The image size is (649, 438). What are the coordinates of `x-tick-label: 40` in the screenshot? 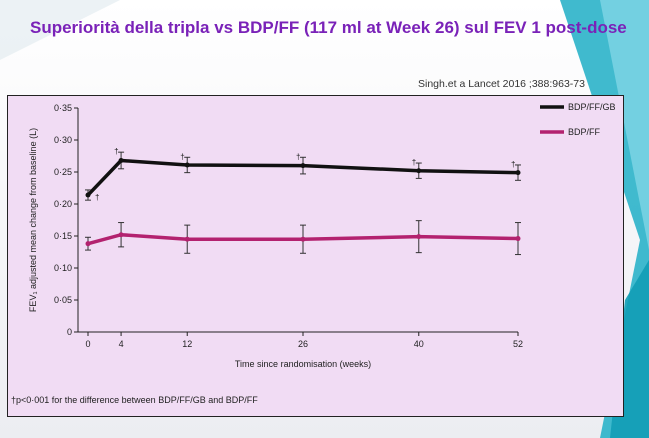 It's located at (419, 344).